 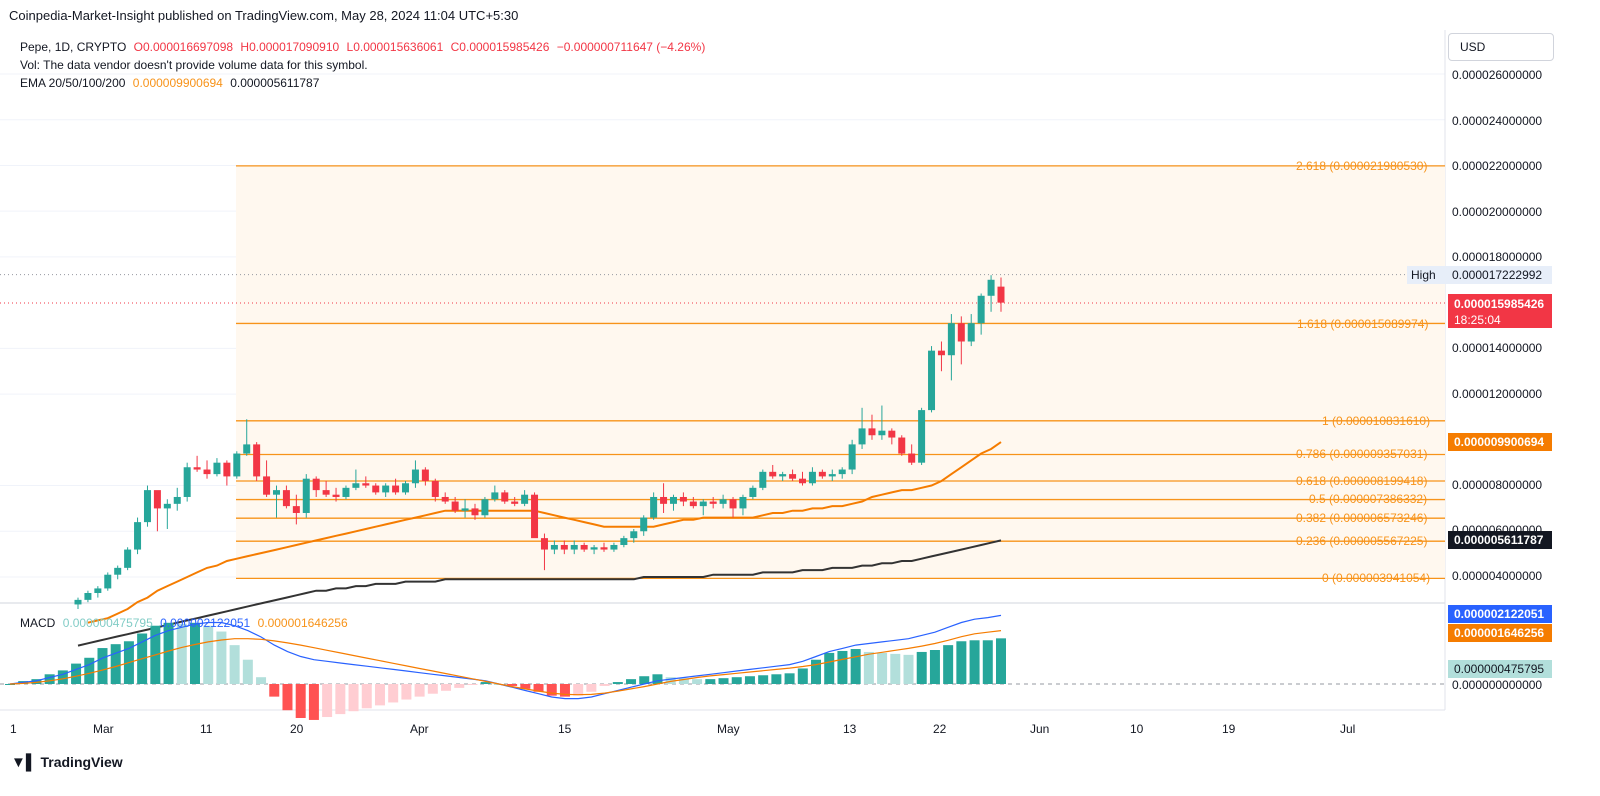 I want to click on macd-hist-value: 0.000000475795, so click(x=107, y=623).